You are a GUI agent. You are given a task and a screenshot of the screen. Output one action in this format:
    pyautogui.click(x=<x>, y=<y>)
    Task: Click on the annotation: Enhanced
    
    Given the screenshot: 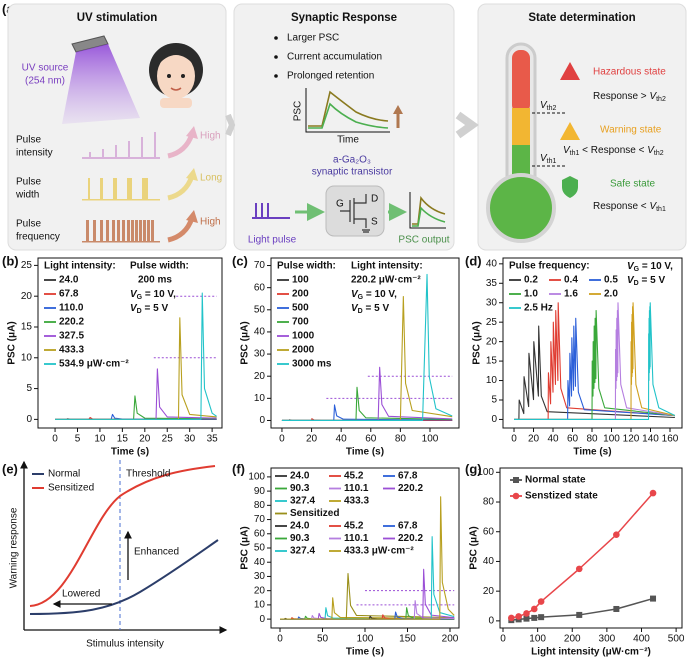 What is the action you would take?
    pyautogui.click(x=156, y=552)
    